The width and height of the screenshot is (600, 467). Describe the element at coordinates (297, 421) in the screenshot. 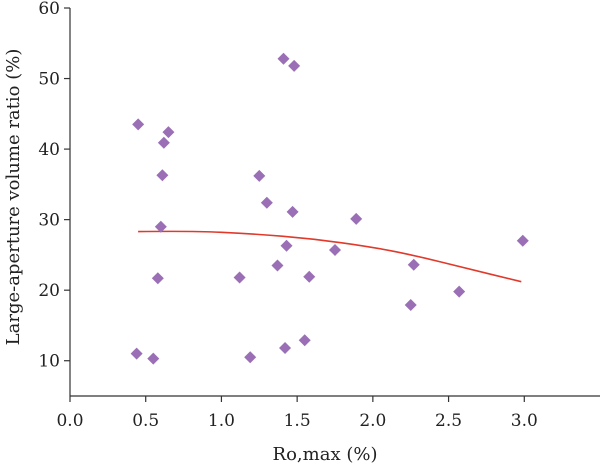

I see `x-tick-label: 1.5` at that location.